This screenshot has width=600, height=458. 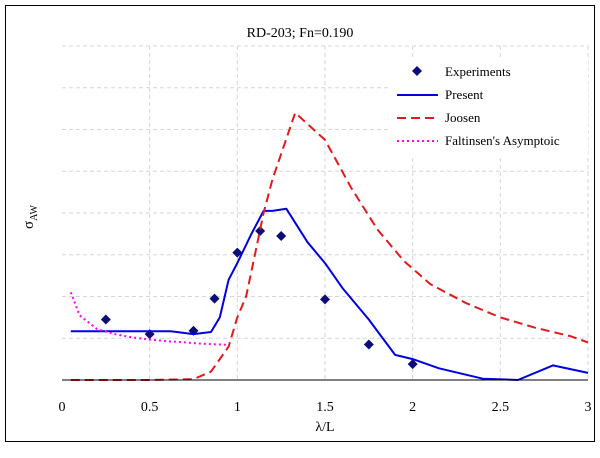 I want to click on x-tick-label: 2, so click(x=412, y=407).